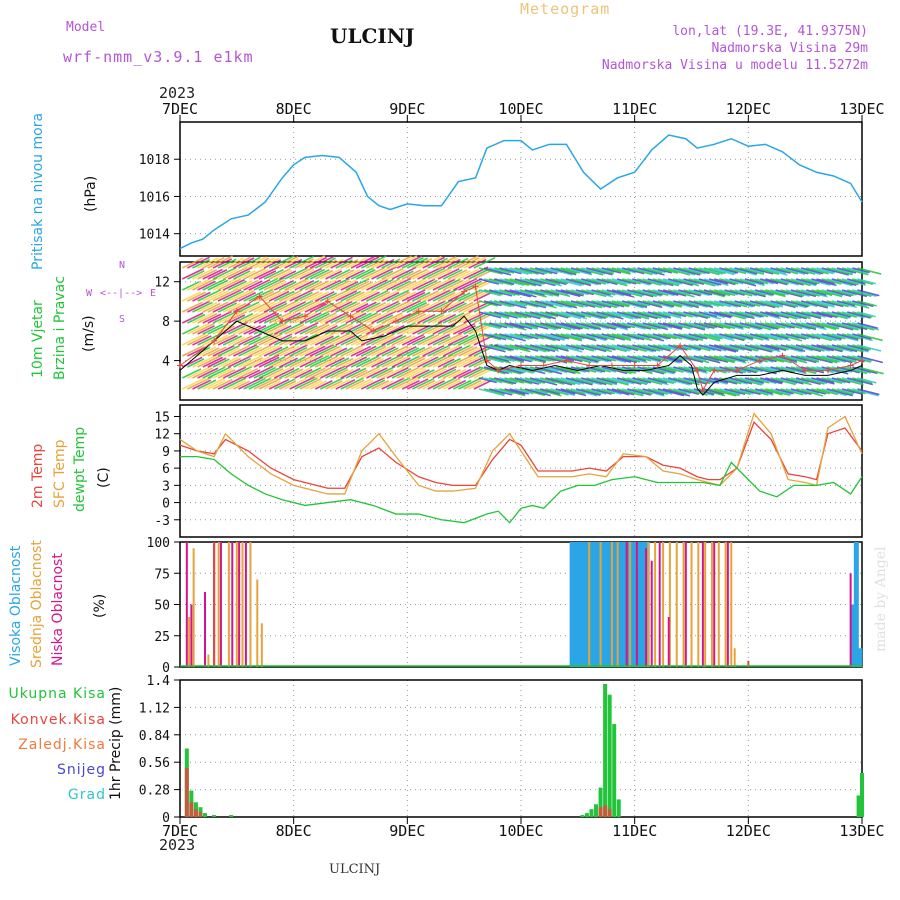 The width and height of the screenshot is (900, 900). What do you see at coordinates (154, 197) in the screenshot?
I see `y-tick-label: 1016` at bounding box center [154, 197].